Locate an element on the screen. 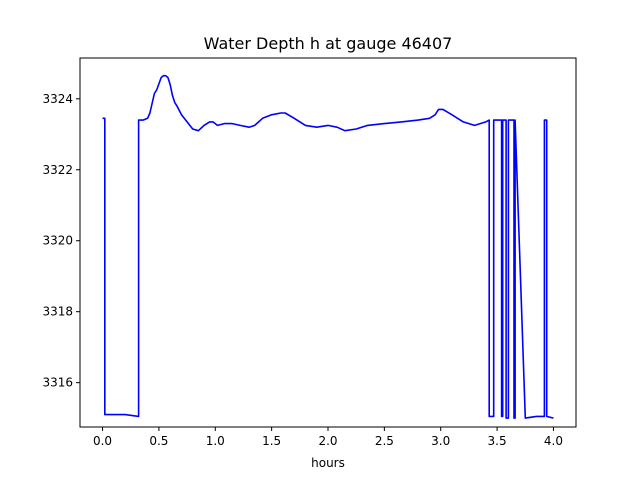 The height and width of the screenshot is (480, 640). x-tick-label: 3.0 is located at coordinates (440, 441).